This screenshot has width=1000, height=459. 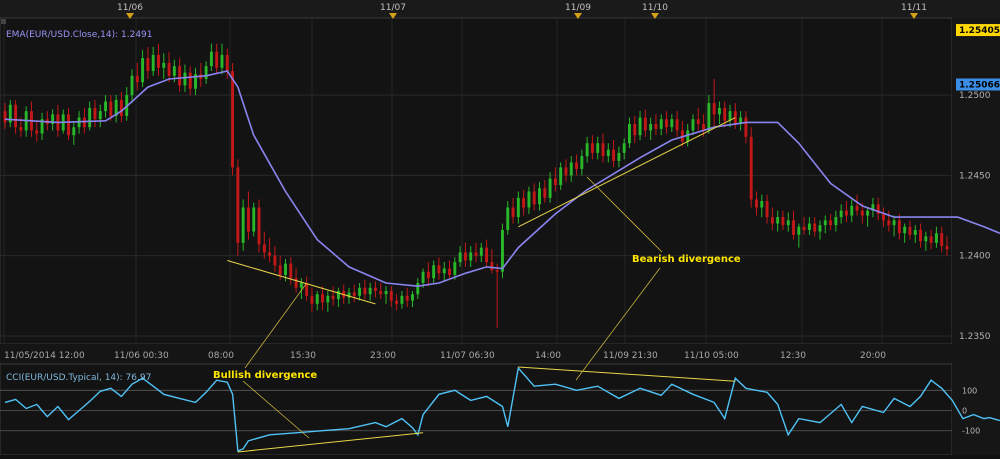 I want to click on x-tick-label: 11/05/2014 12:00, so click(x=44, y=356).